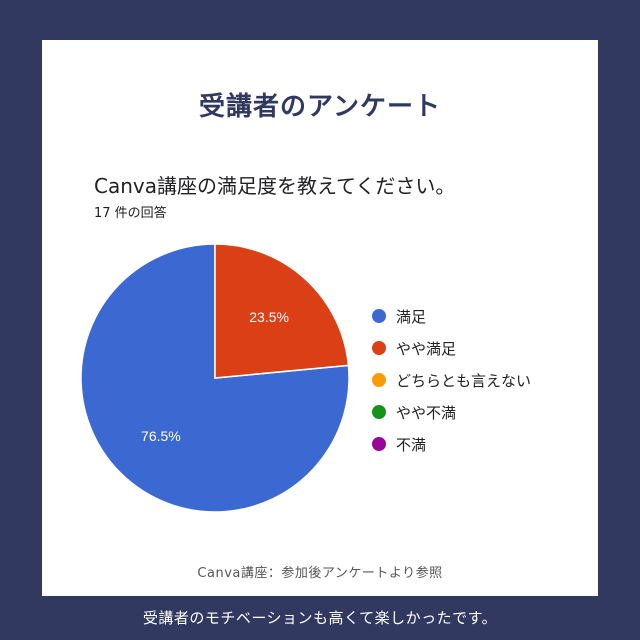  Describe the element at coordinates (379, 316) in the screenshot. I see `legend-swatch-satisfied` at that location.